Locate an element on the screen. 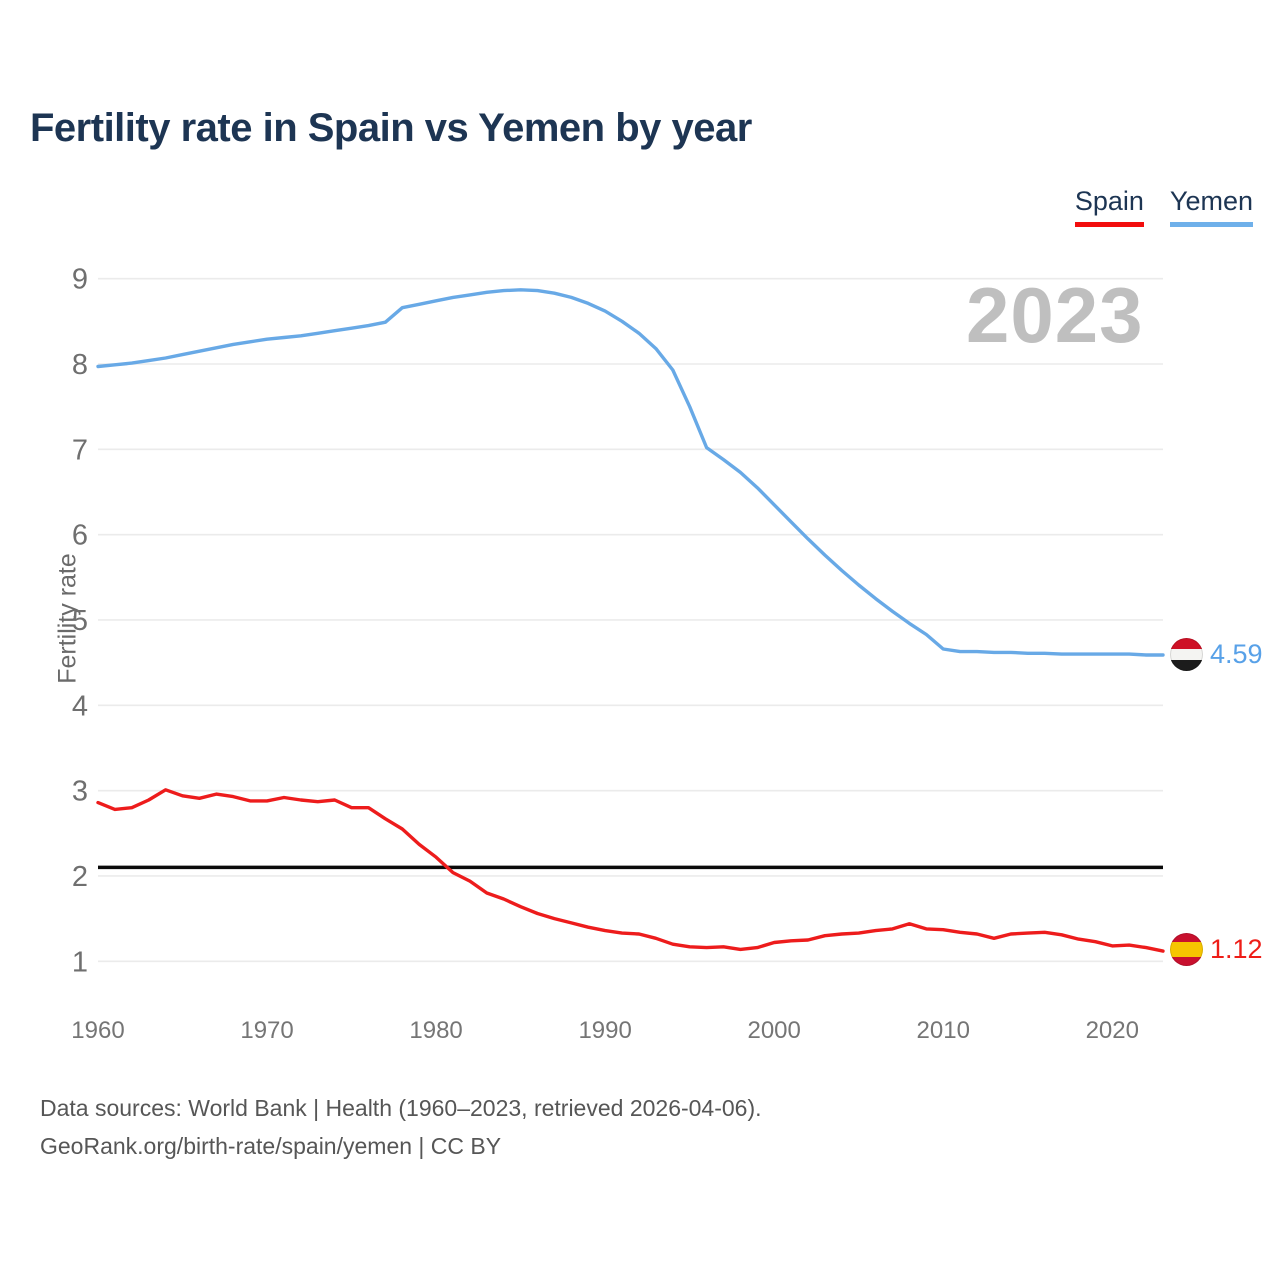 The width and height of the screenshot is (1280, 1280). y-tick-9: 9 is located at coordinates (80, 280).